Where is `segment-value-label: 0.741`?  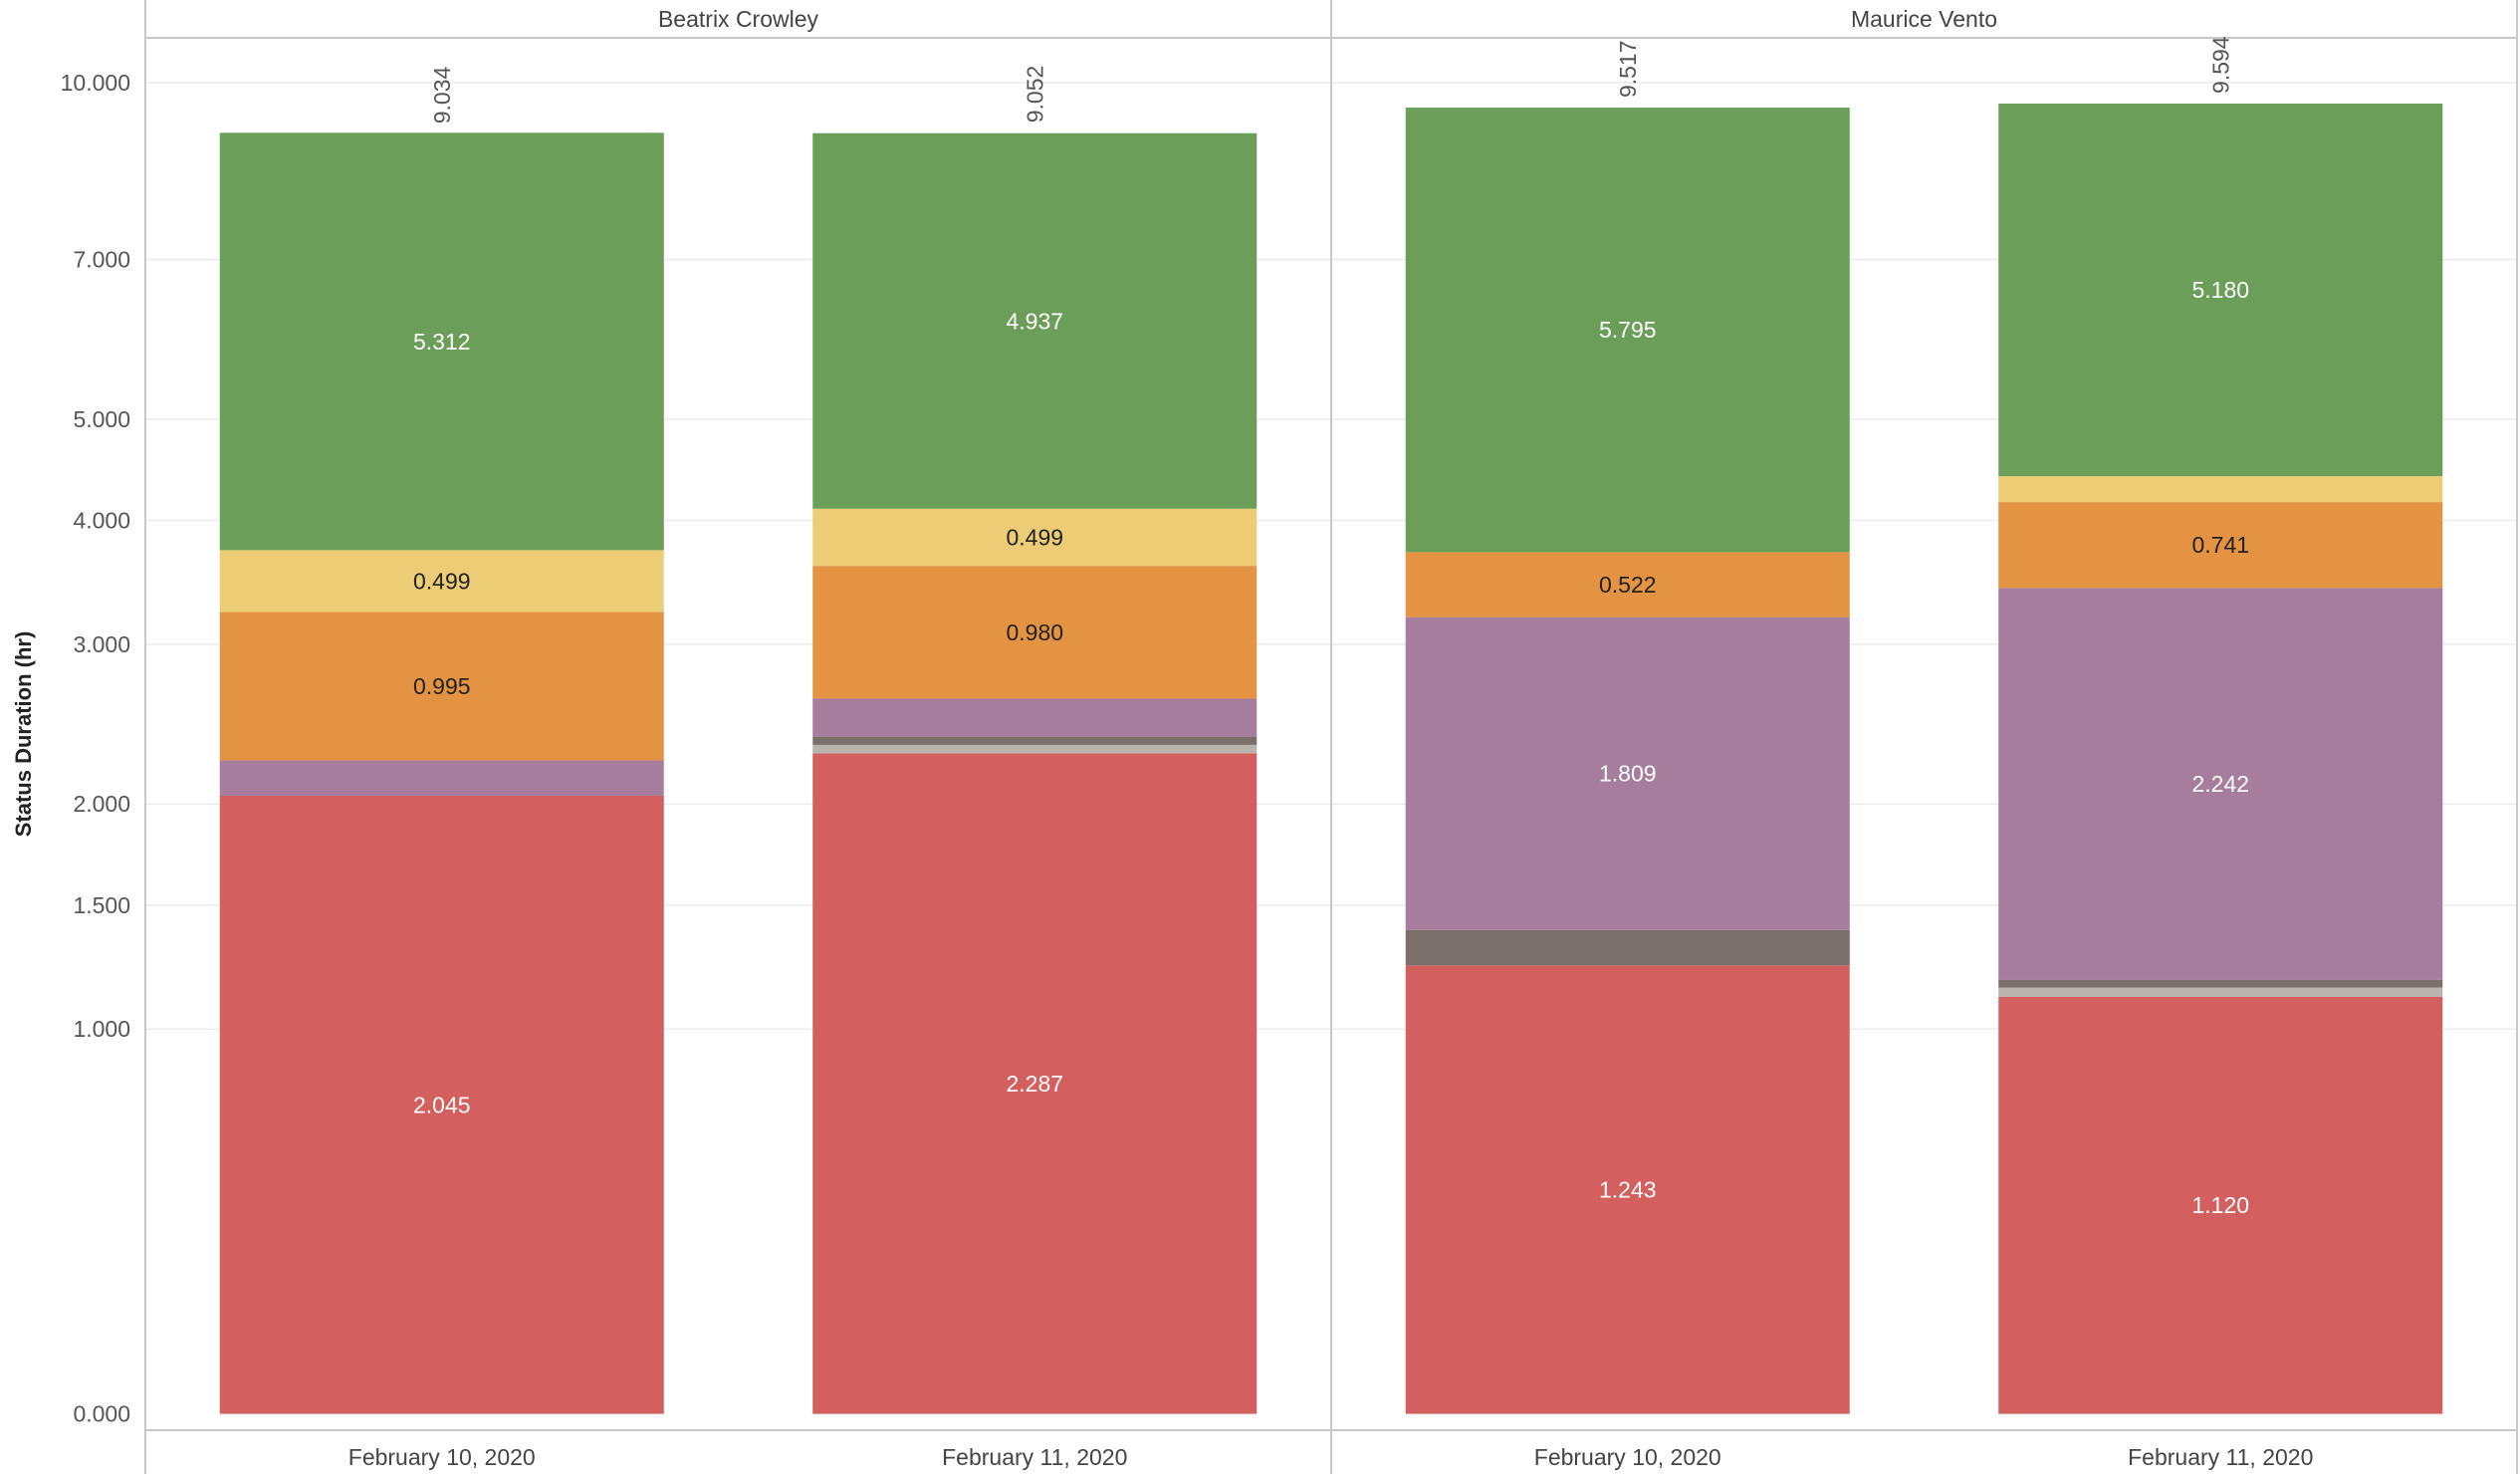 segment-value-label: 0.741 is located at coordinates (2220, 545).